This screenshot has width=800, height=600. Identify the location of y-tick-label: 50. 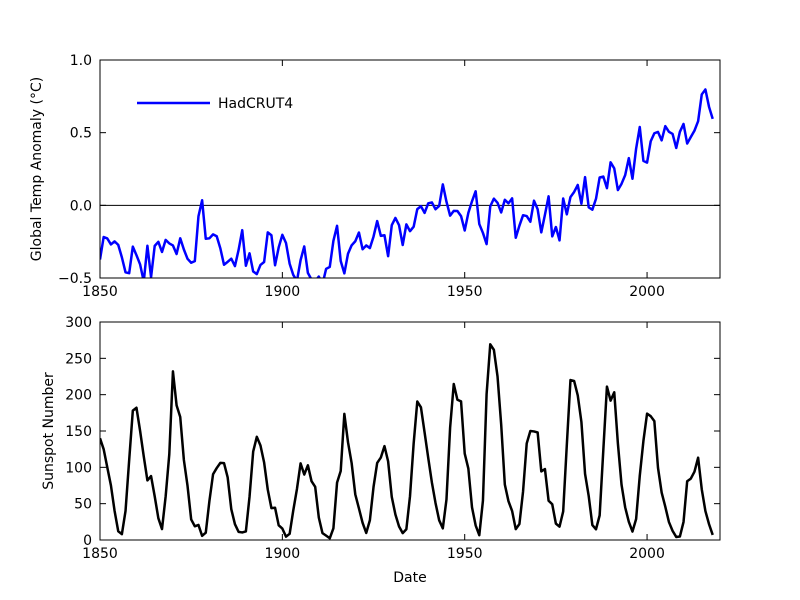
(83, 505).